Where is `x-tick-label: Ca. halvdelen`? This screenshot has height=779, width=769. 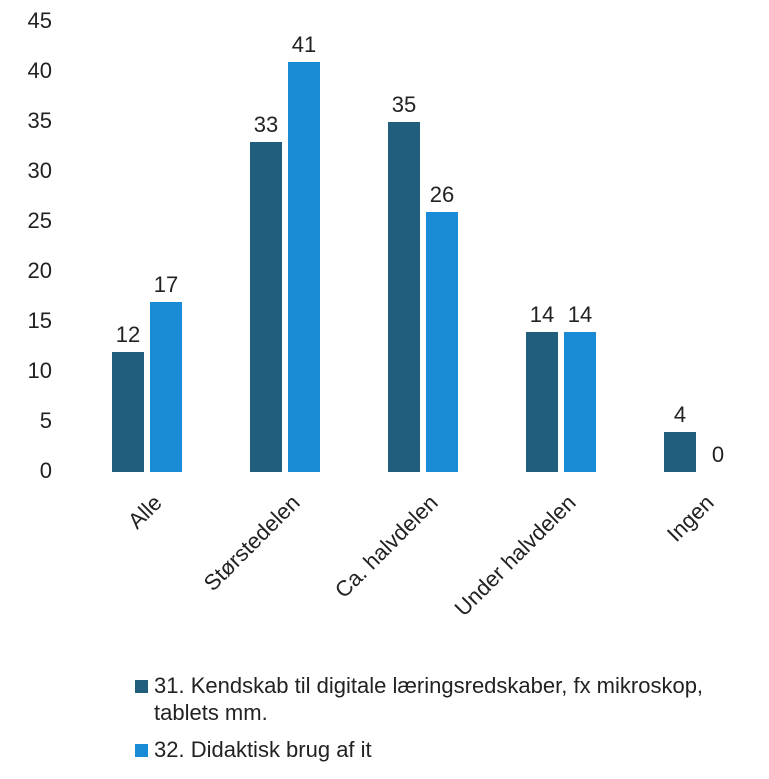 x-tick-label: Ca. halvdelen is located at coordinates (386, 546).